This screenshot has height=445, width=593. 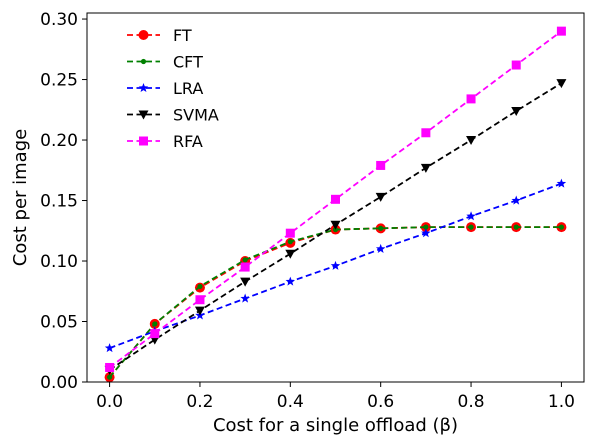 What do you see at coordinates (59, 383) in the screenshot?
I see `y-tick-label: 0.00` at bounding box center [59, 383].